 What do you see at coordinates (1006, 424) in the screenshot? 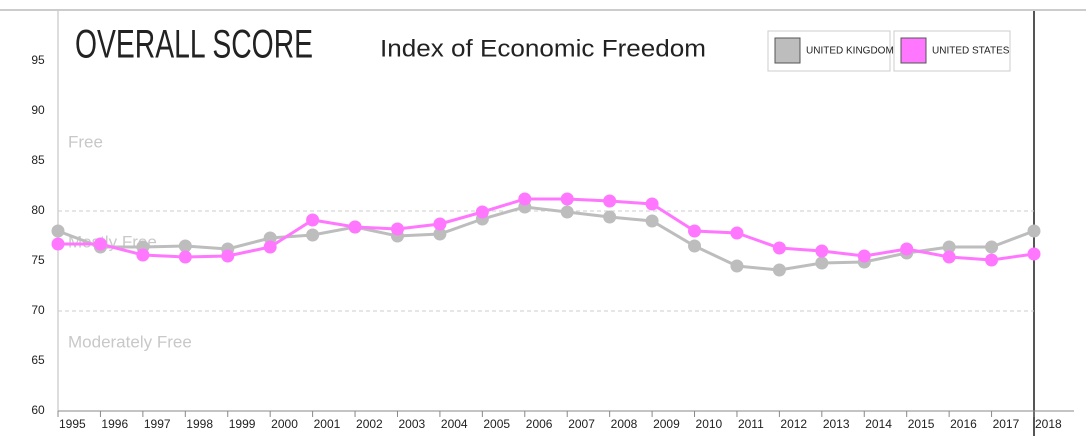
I see `x-tick-label: 2017` at bounding box center [1006, 424].